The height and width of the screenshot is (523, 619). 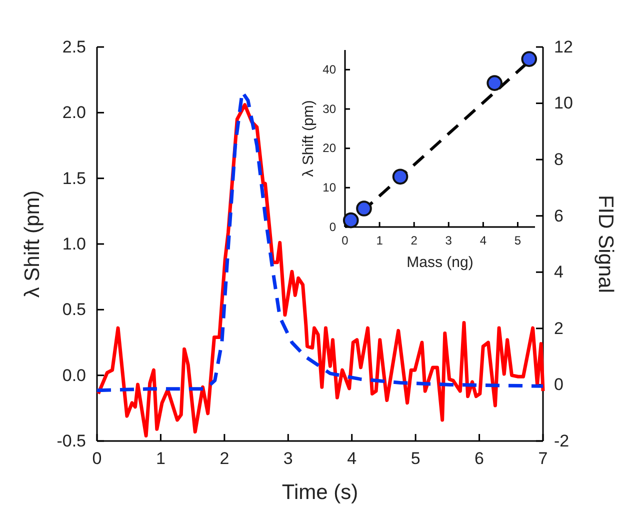 I want to click on y2-tick-label: 6, so click(x=559, y=216).